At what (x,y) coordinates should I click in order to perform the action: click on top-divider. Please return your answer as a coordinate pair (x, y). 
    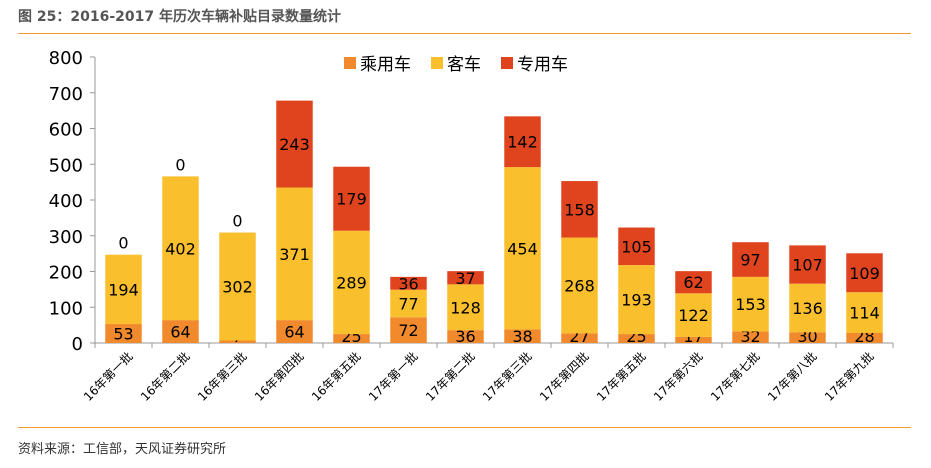
    Looking at the image, I should click on (464, 33).